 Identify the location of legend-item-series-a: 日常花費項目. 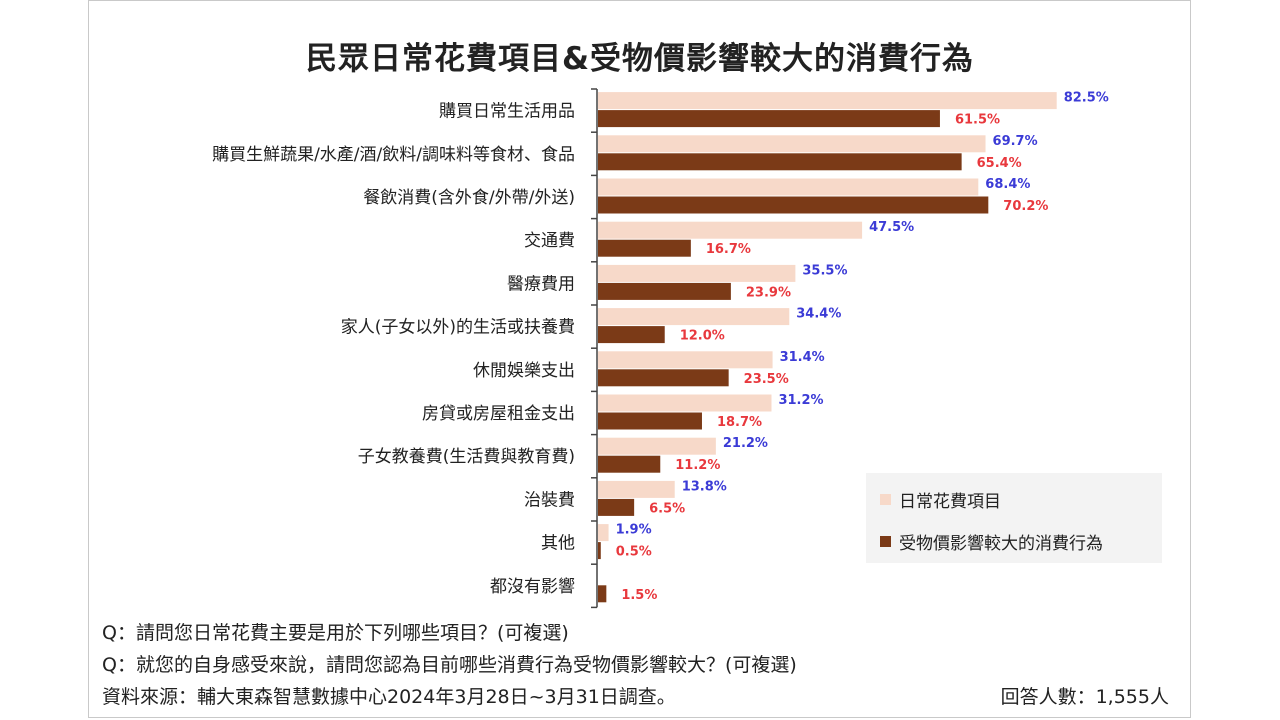
(940, 499).